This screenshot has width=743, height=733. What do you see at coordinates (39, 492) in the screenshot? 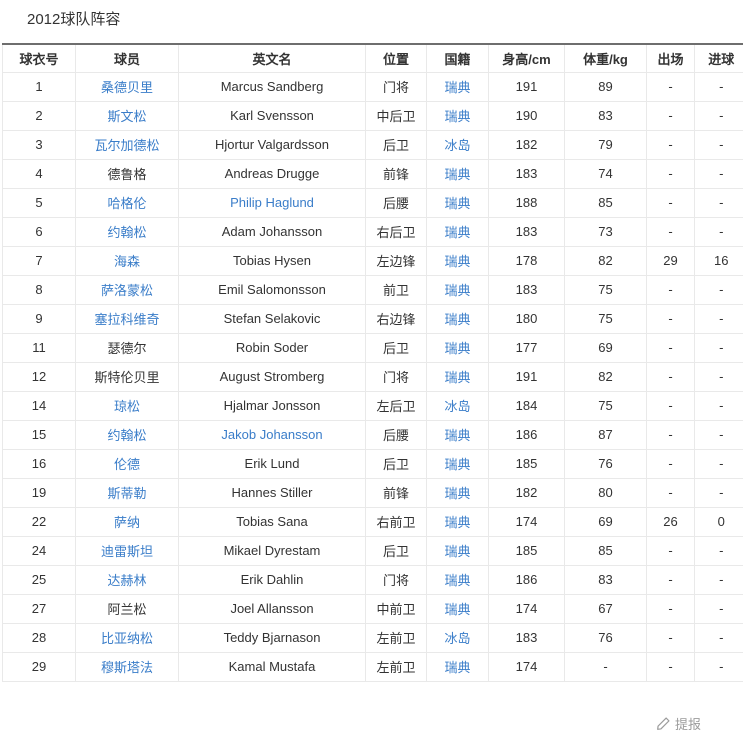
I see `jersey-number-cell: 19` at bounding box center [39, 492].